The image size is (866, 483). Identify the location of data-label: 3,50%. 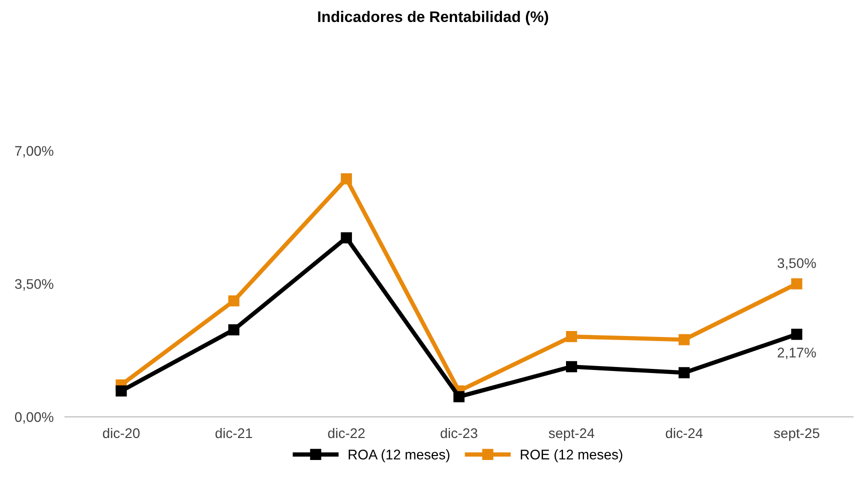
(797, 264).